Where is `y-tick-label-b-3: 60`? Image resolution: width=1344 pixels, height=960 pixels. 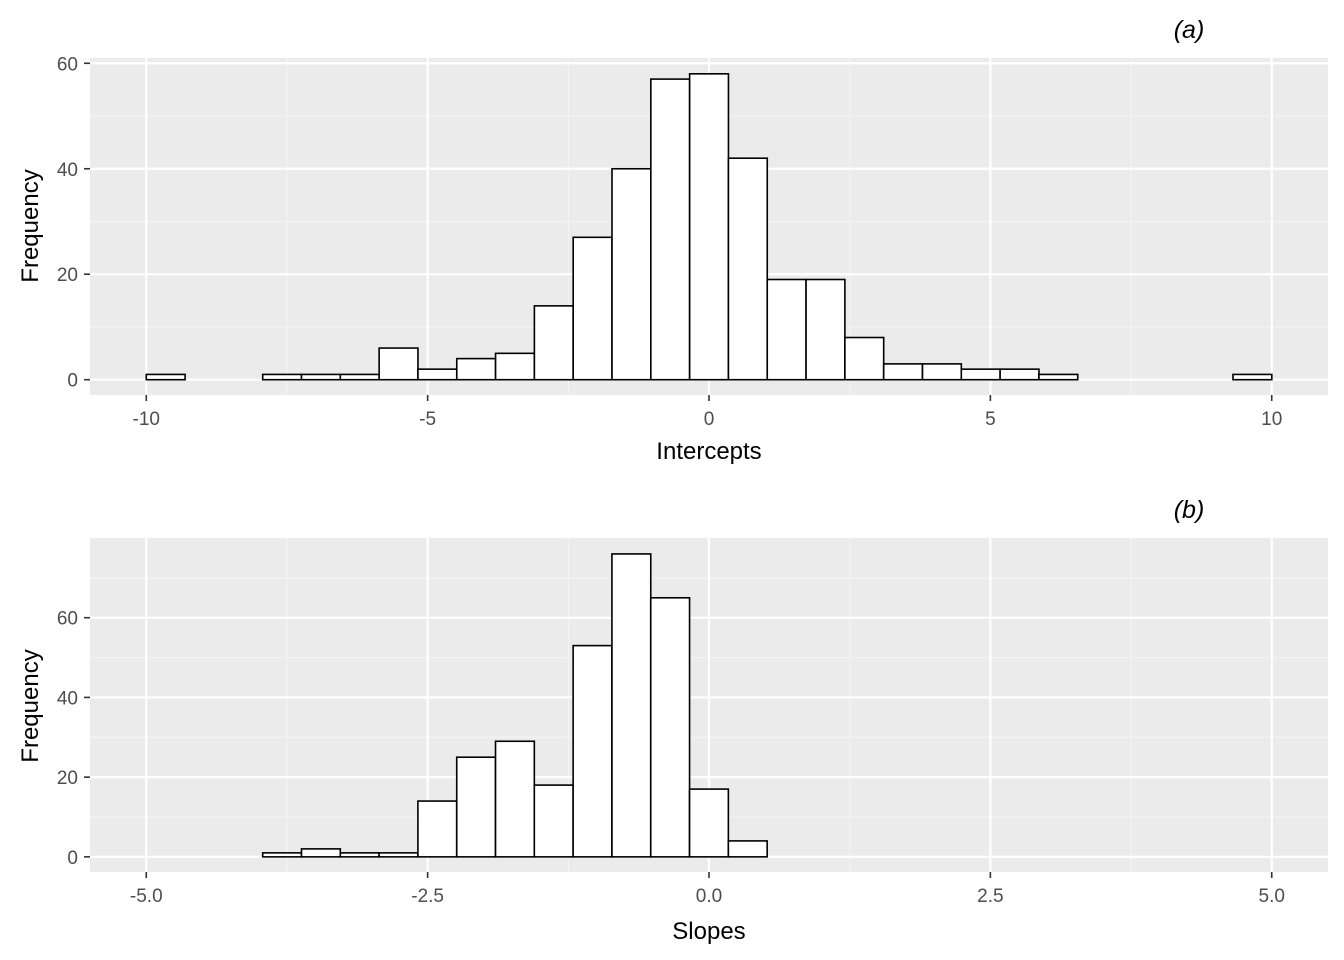 y-tick-label-b-3: 60 is located at coordinates (67, 619).